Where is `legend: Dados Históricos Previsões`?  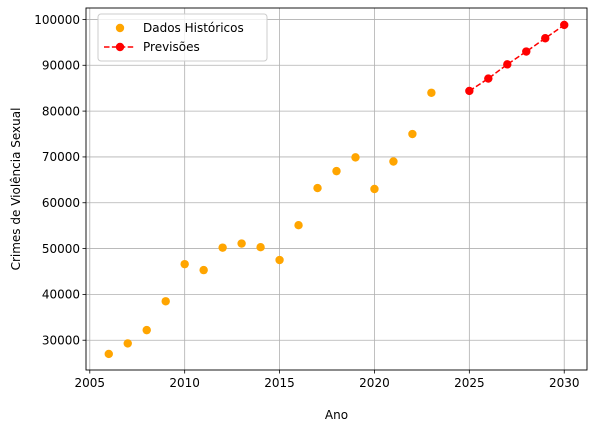
legend: Dados Históricos Previsões is located at coordinates (182, 37).